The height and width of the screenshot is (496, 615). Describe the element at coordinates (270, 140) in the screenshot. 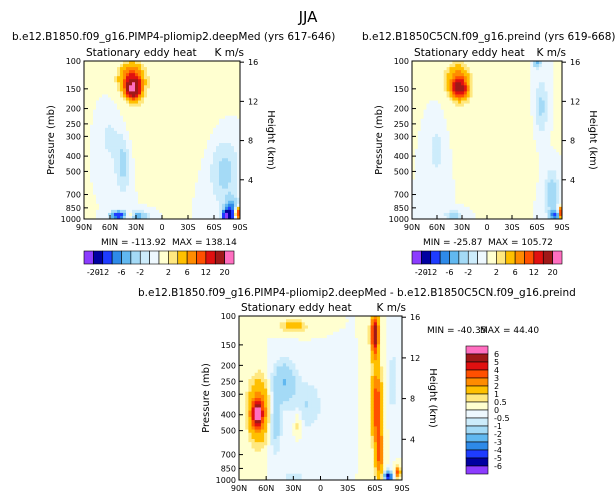

I see `y2-axis-label: Height (km)` at that location.